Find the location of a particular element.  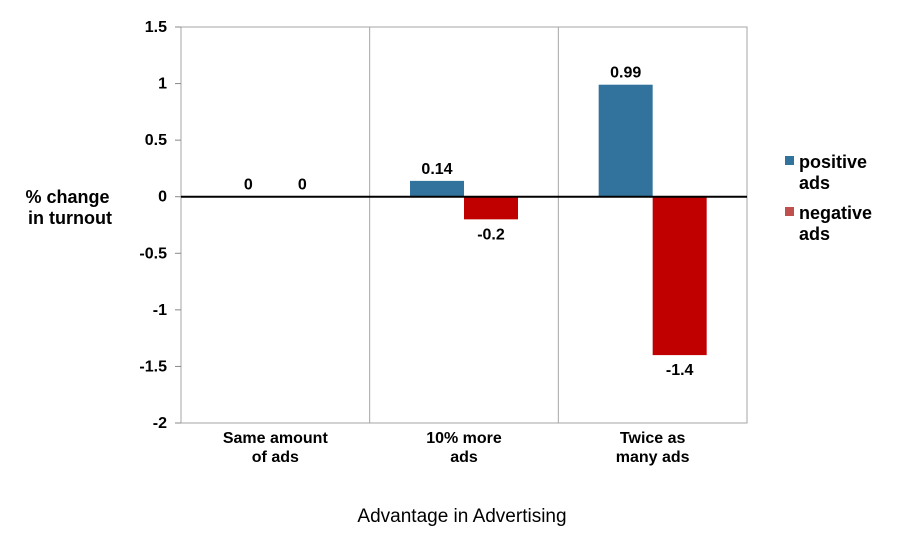

legend-label-positive: positive ads is located at coordinates (835, 172).